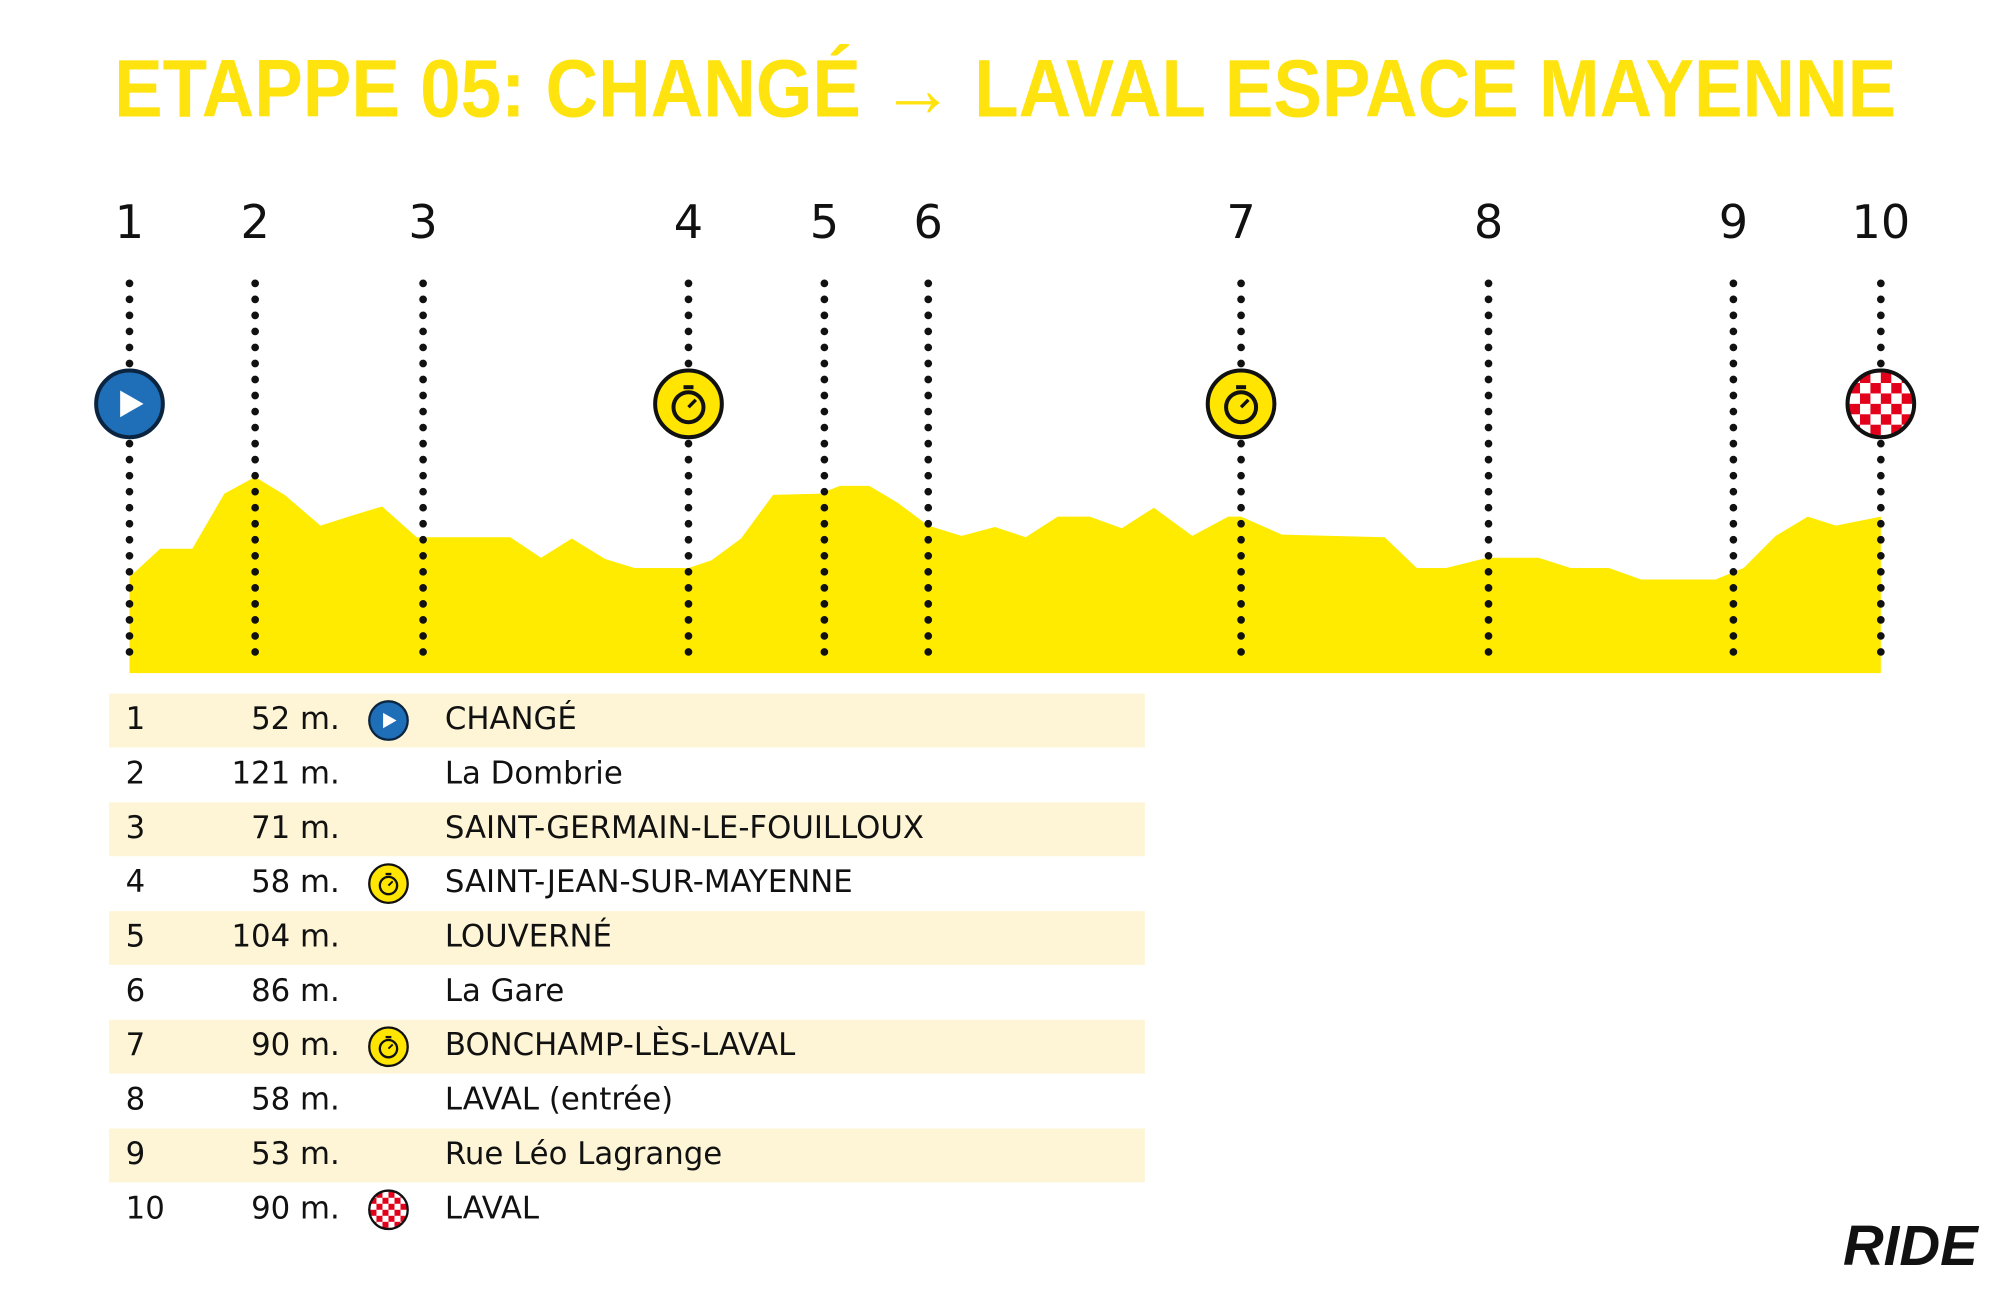 This screenshot has height=1296, width=2000. Describe the element at coordinates (136, 828) in the screenshot. I see `table-number: 3` at that location.